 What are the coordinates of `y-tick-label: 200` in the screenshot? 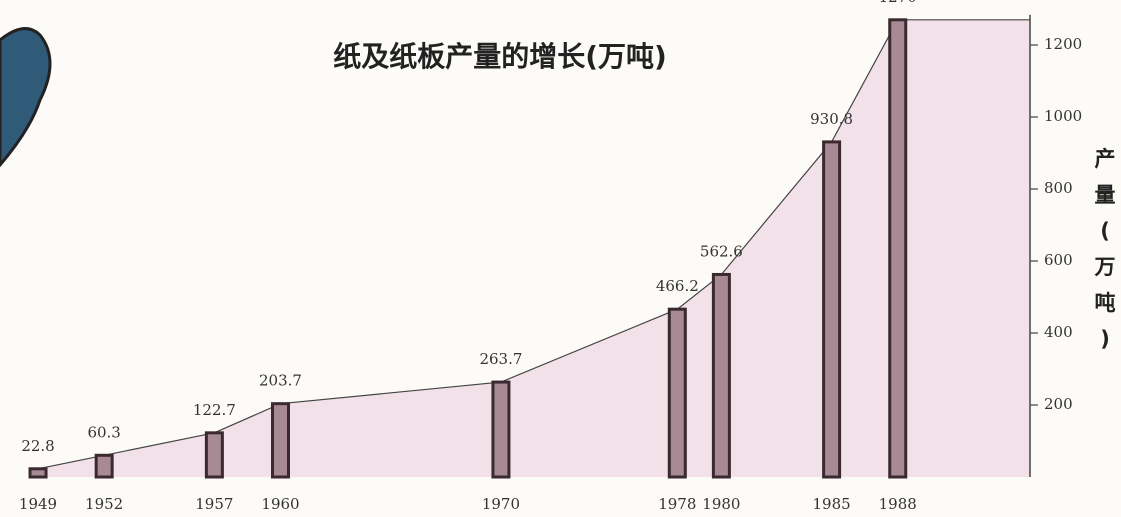 It's located at (1058, 404).